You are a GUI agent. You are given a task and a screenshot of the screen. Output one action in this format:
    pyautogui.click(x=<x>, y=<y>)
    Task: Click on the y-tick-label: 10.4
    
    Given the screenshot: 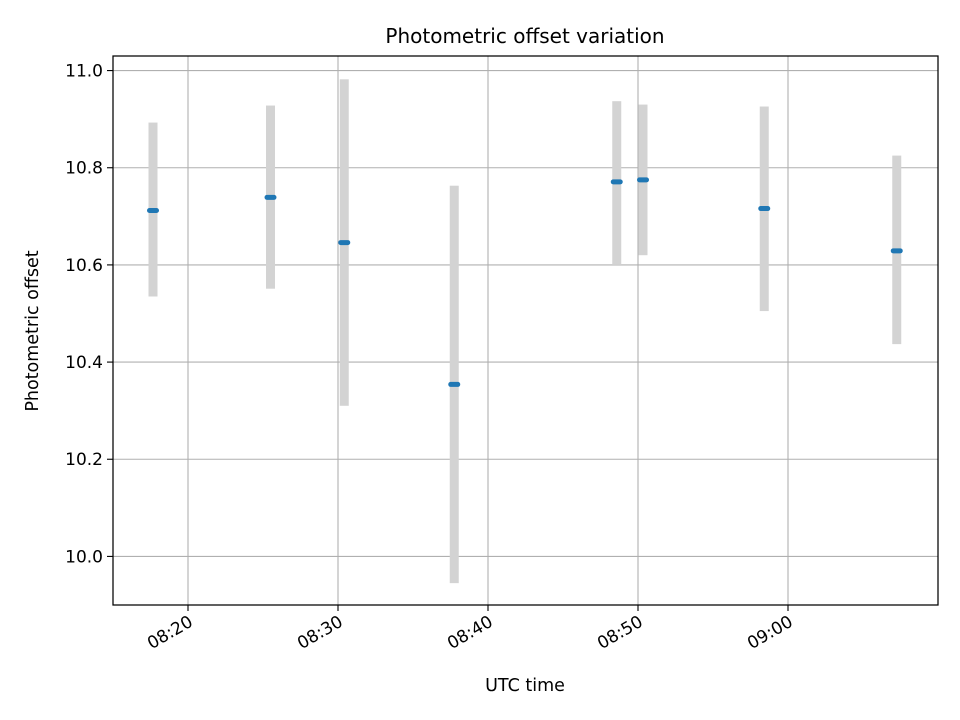 What is the action you would take?
    pyautogui.click(x=84, y=363)
    